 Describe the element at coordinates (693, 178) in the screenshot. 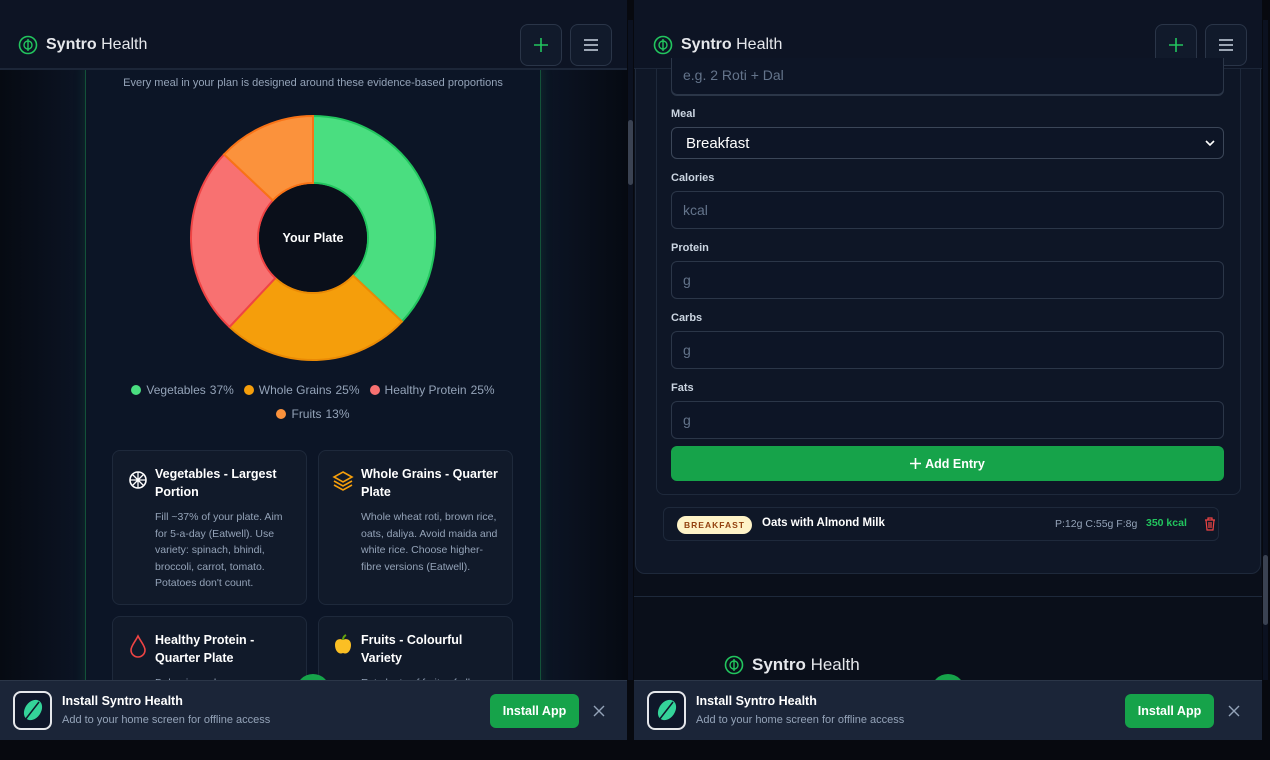

I see `field-label: Calories` at that location.